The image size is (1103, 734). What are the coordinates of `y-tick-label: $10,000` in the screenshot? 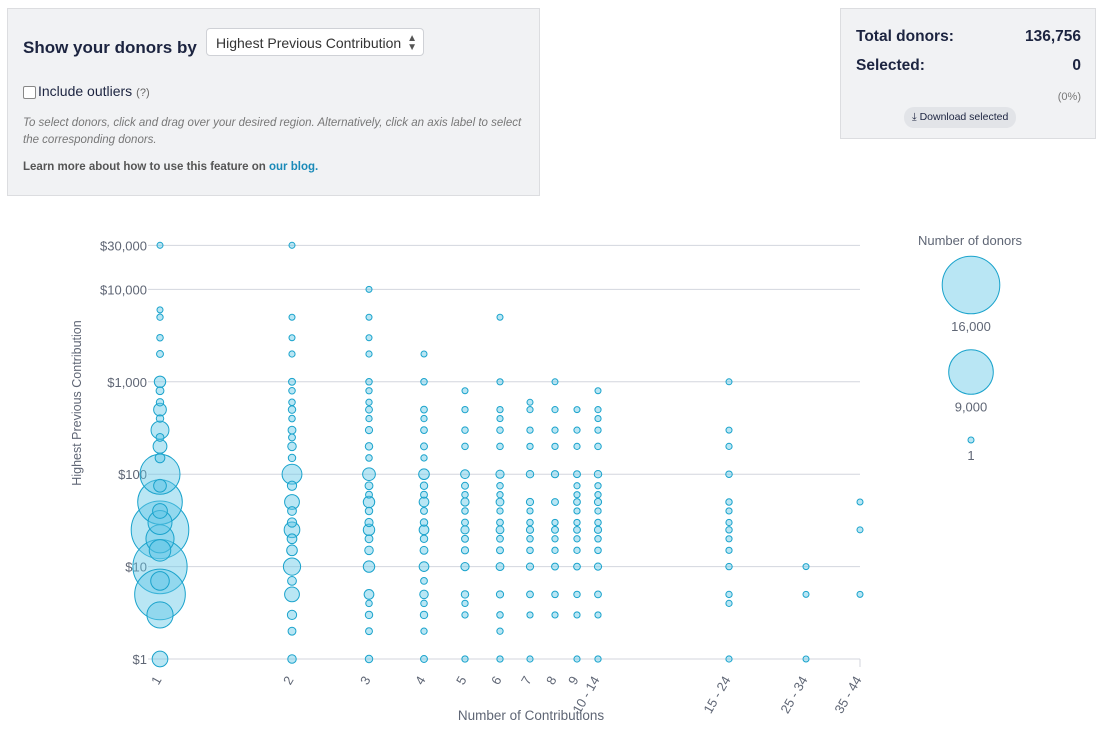 It's located at (123, 289).